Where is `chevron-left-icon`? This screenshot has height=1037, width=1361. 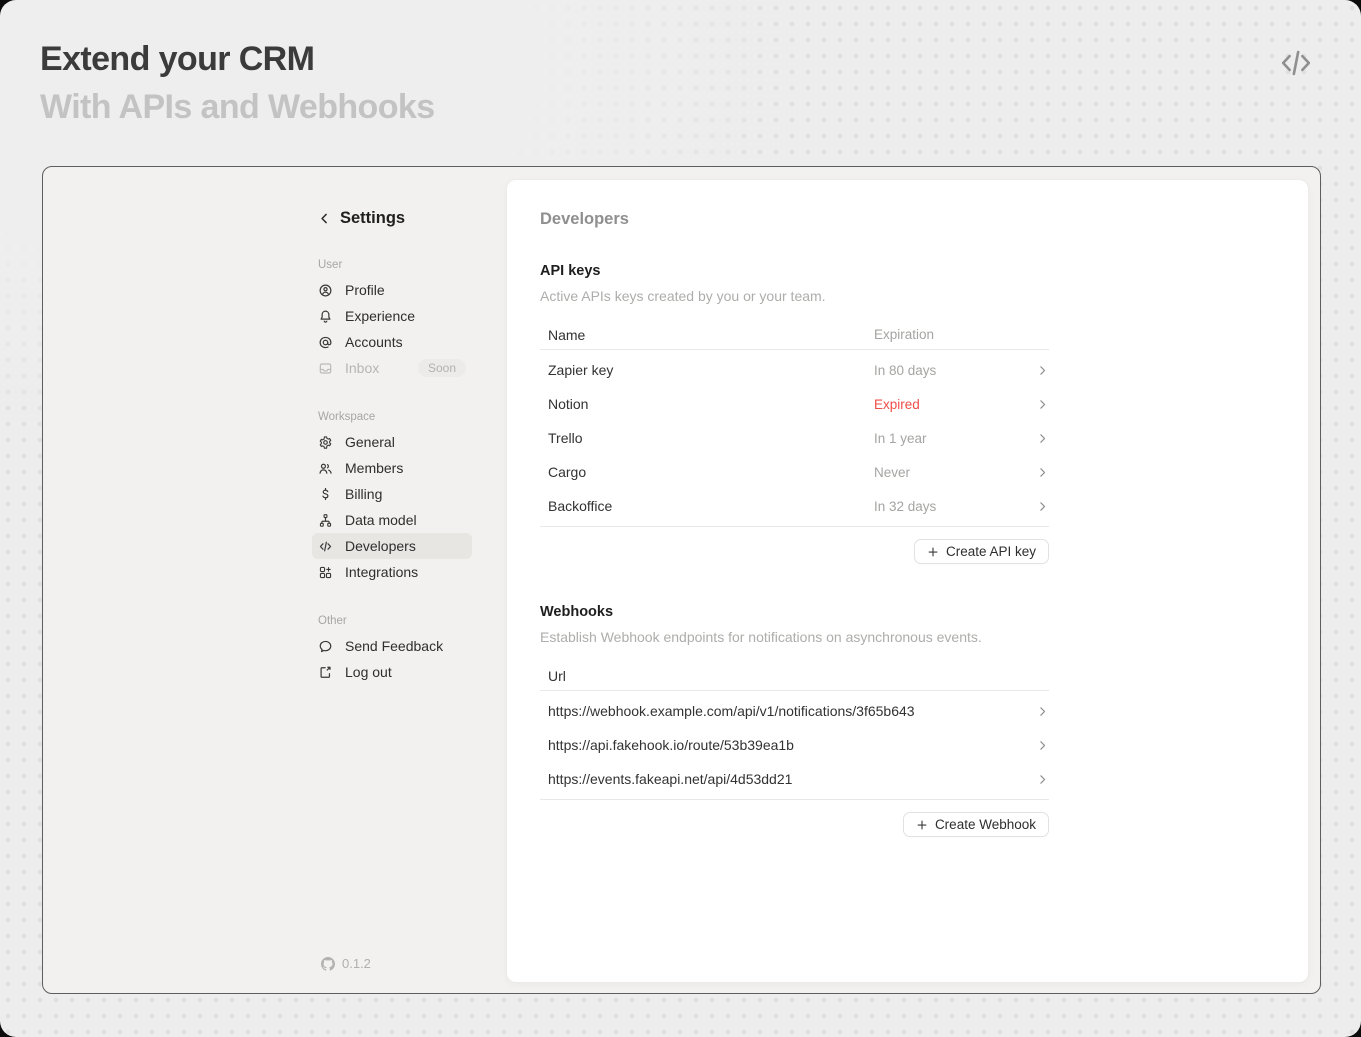 chevron-left-icon is located at coordinates (324, 218).